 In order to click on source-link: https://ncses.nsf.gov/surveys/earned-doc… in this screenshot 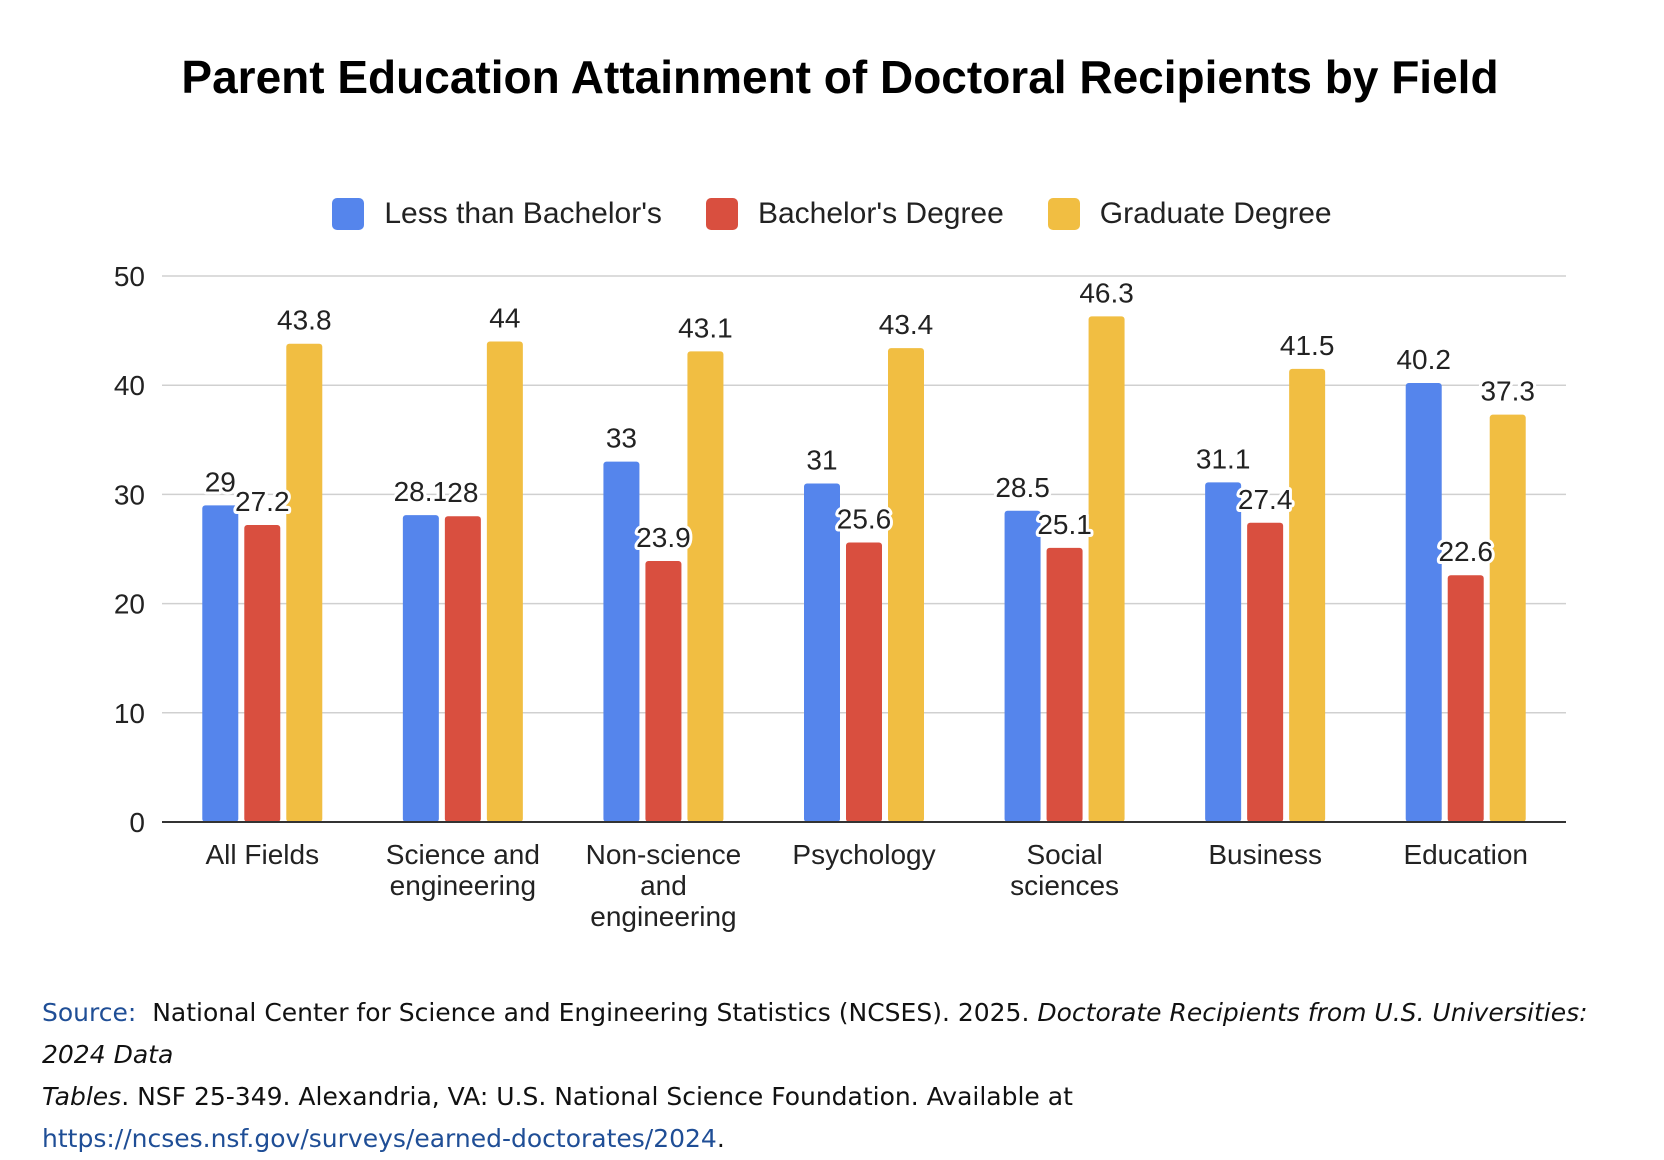, I will do `click(379, 1138)`.